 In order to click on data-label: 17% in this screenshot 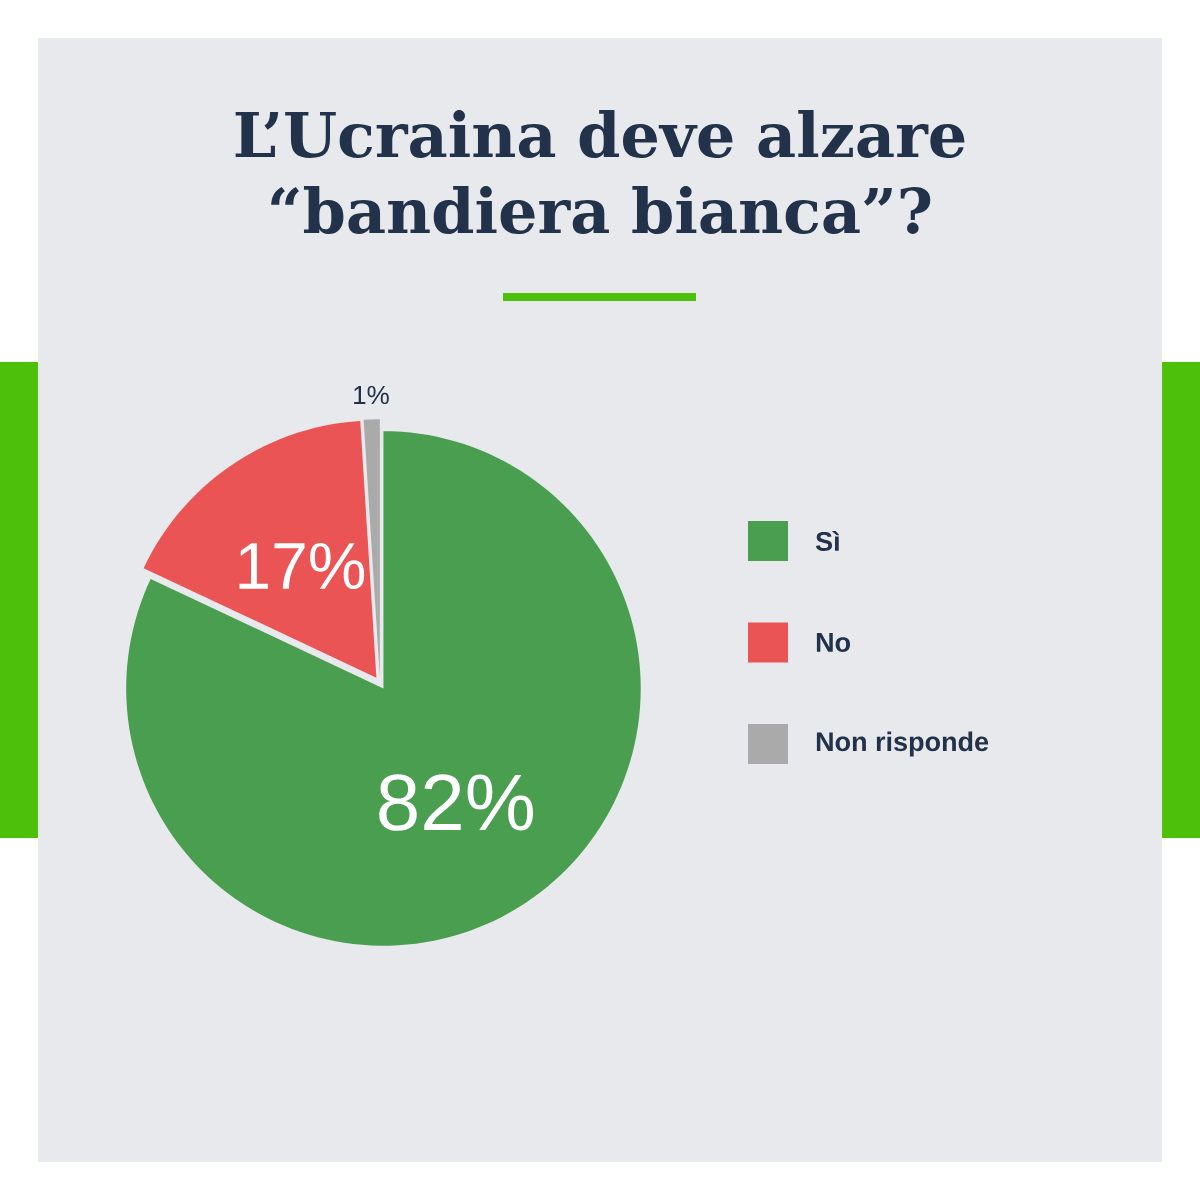, I will do `click(302, 566)`.